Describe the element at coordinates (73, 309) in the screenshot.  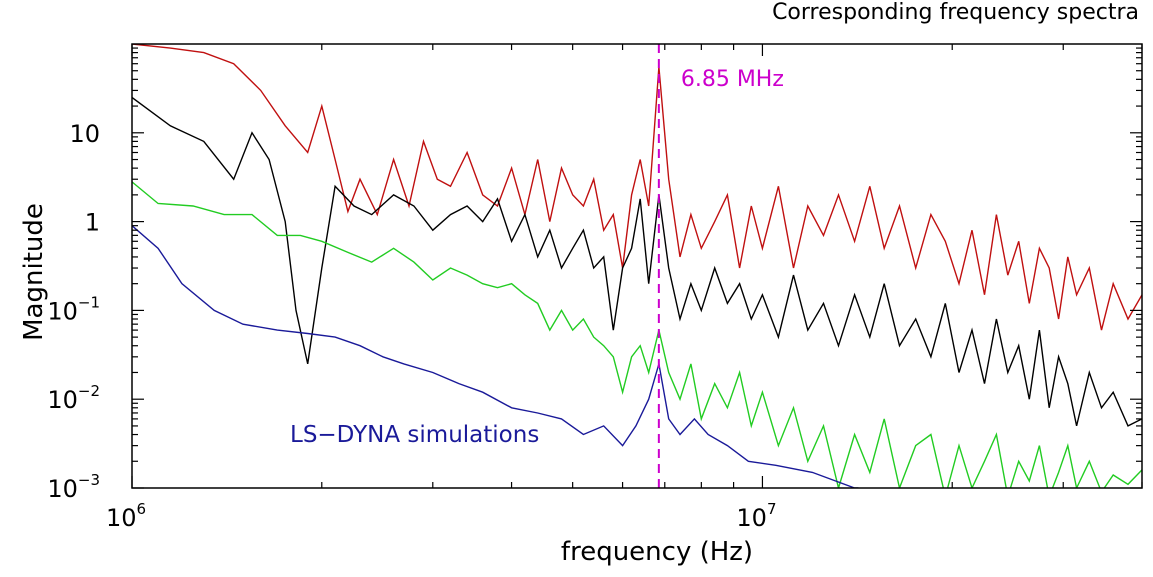
I see `y-tick-label: 10⁻¹` at that location.